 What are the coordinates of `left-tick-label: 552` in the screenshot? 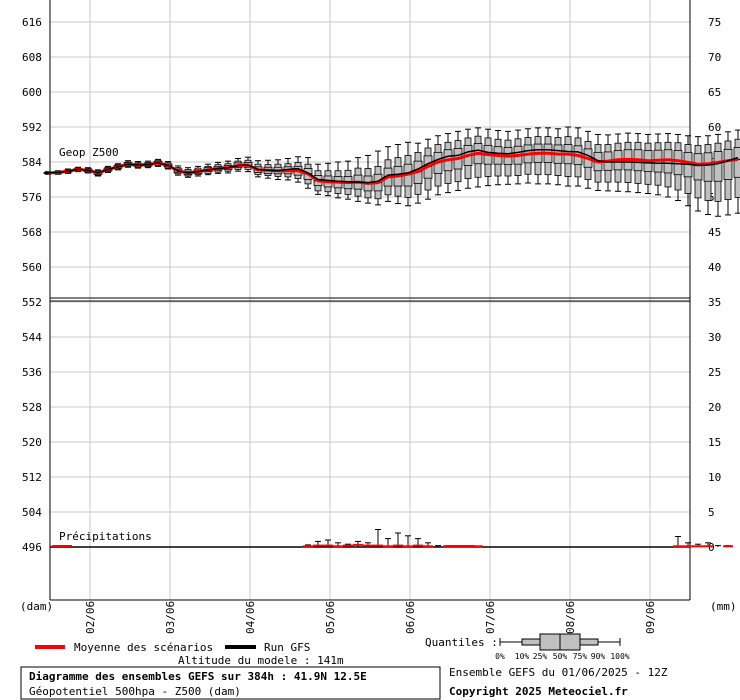 It's located at (32, 302).